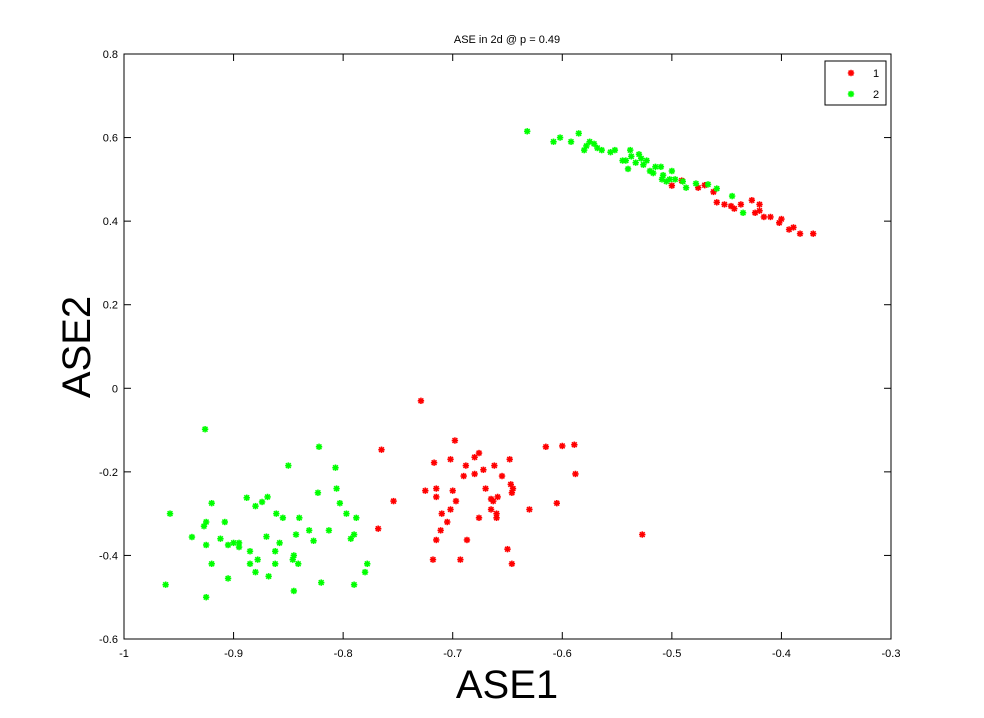 The width and height of the screenshot is (984, 718). What do you see at coordinates (452, 654) in the screenshot?
I see `x-tick-label: -0.7` at bounding box center [452, 654].